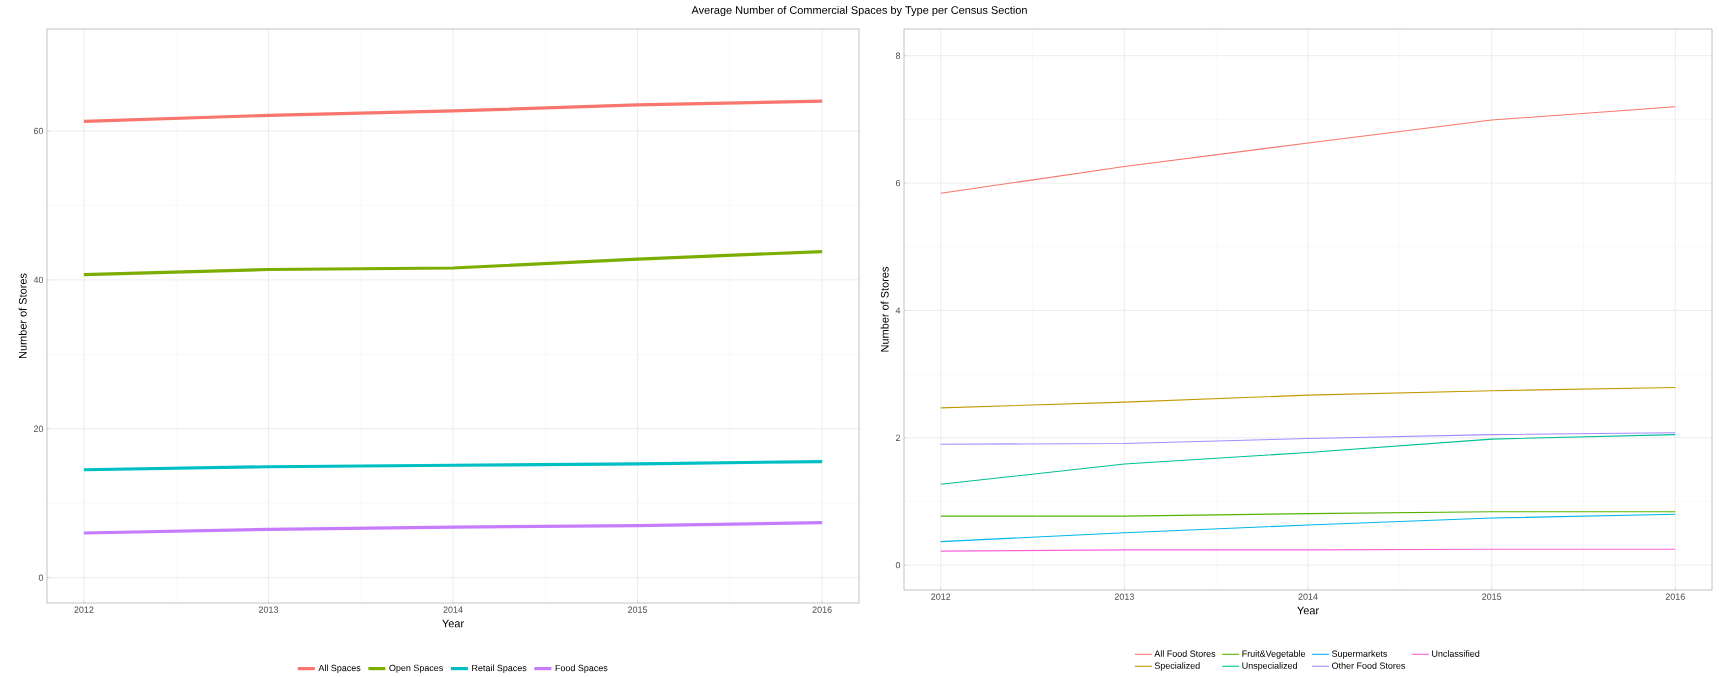 Image resolution: width=1719 pixels, height=677 pixels. Describe the element at coordinates (898, 55) in the screenshot. I see `y-tick-label: 8` at that location.